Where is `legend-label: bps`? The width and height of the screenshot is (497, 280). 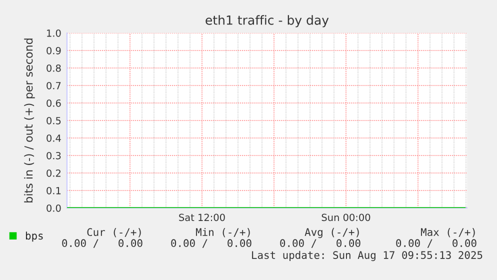
legend-label: bps is located at coordinates (34, 237).